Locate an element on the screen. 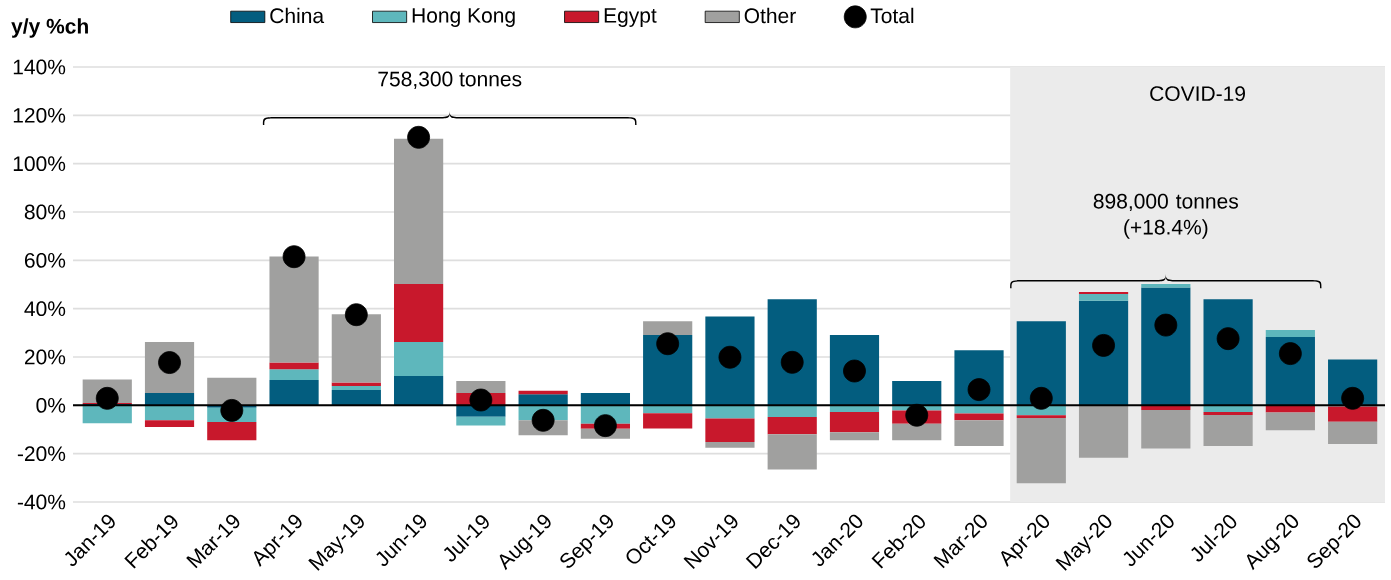  band-label: COVID-19 is located at coordinates (1197, 94).